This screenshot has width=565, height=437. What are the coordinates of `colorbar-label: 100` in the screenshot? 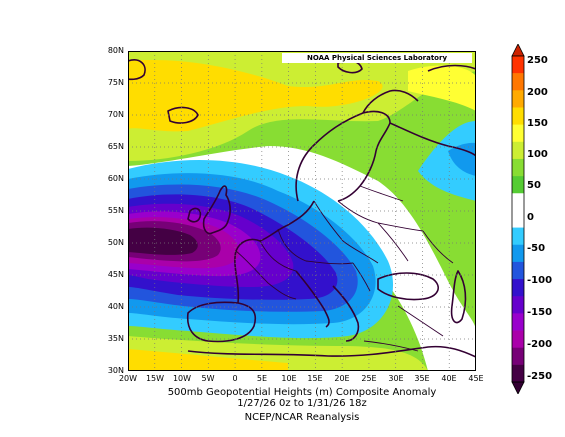 It's located at (537, 154).